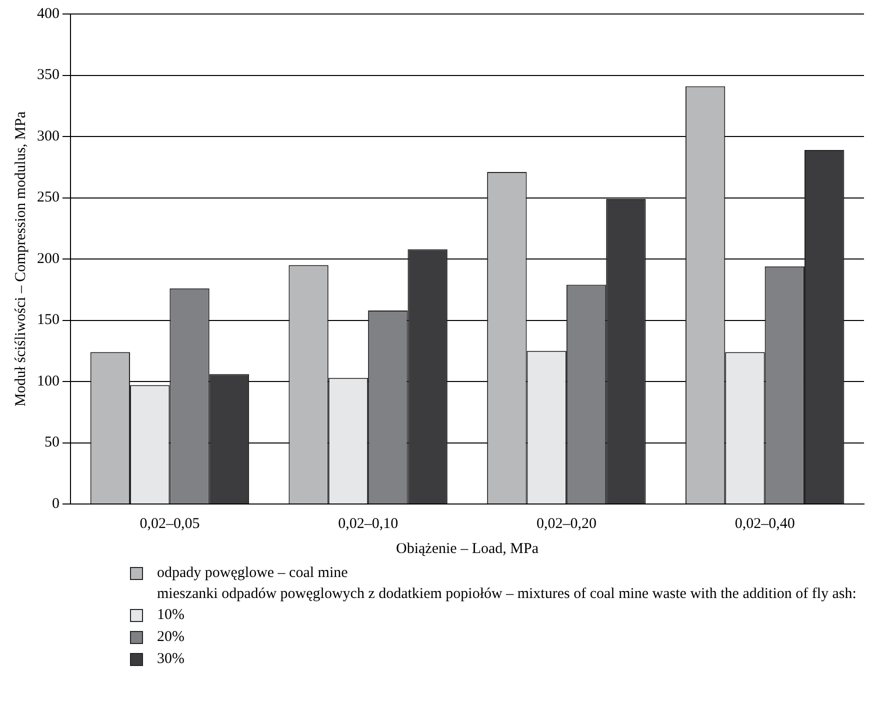 This screenshot has width=887, height=723. Describe the element at coordinates (56, 504) in the screenshot. I see `y-tick-label: 0` at that location.